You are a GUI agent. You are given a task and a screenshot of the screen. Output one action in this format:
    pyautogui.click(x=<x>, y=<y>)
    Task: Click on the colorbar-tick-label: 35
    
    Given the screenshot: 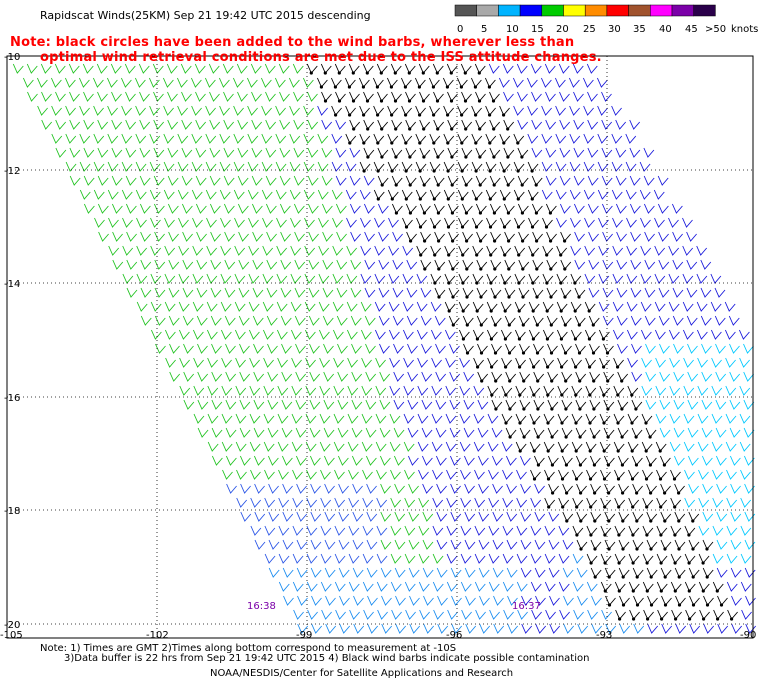 What is the action you would take?
    pyautogui.click(x=639, y=29)
    